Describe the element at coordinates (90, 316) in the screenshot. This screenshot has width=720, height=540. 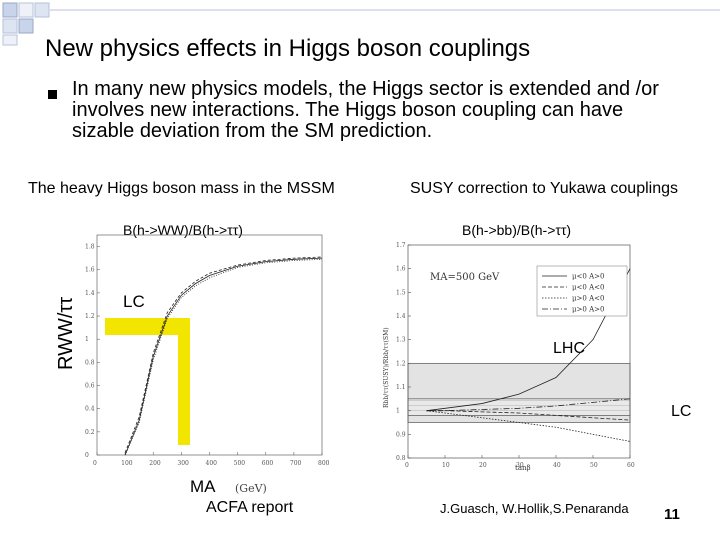
I see `left-y-tick-label: 1.2` at that location.